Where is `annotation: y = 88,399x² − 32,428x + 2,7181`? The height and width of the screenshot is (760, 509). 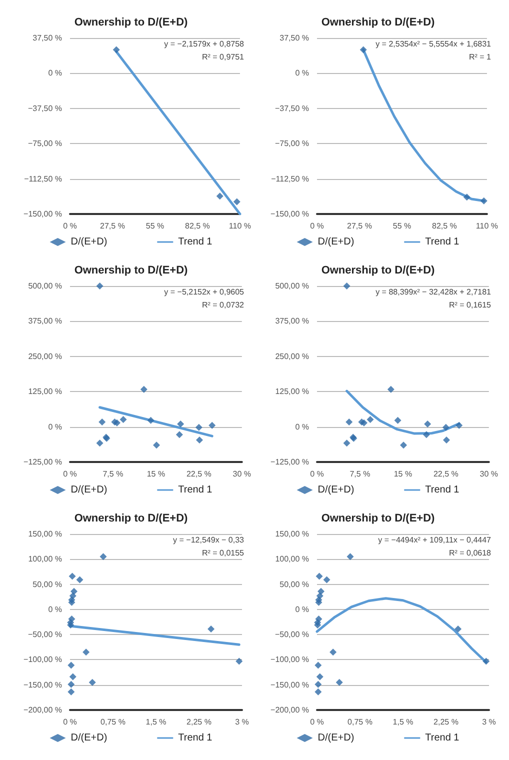
annotation: y = 88,399x² − 32,428x + 2,7181 is located at coordinates (434, 292).